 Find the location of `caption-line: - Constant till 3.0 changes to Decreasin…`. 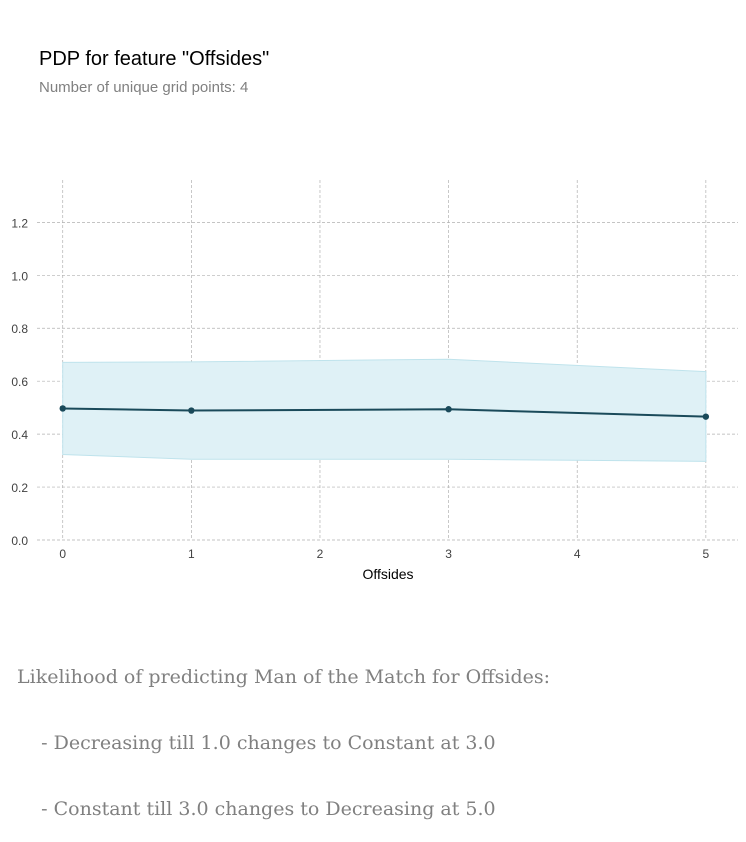

caption-line: - Constant till 3.0 changes to Decreasin… is located at coordinates (256, 809).